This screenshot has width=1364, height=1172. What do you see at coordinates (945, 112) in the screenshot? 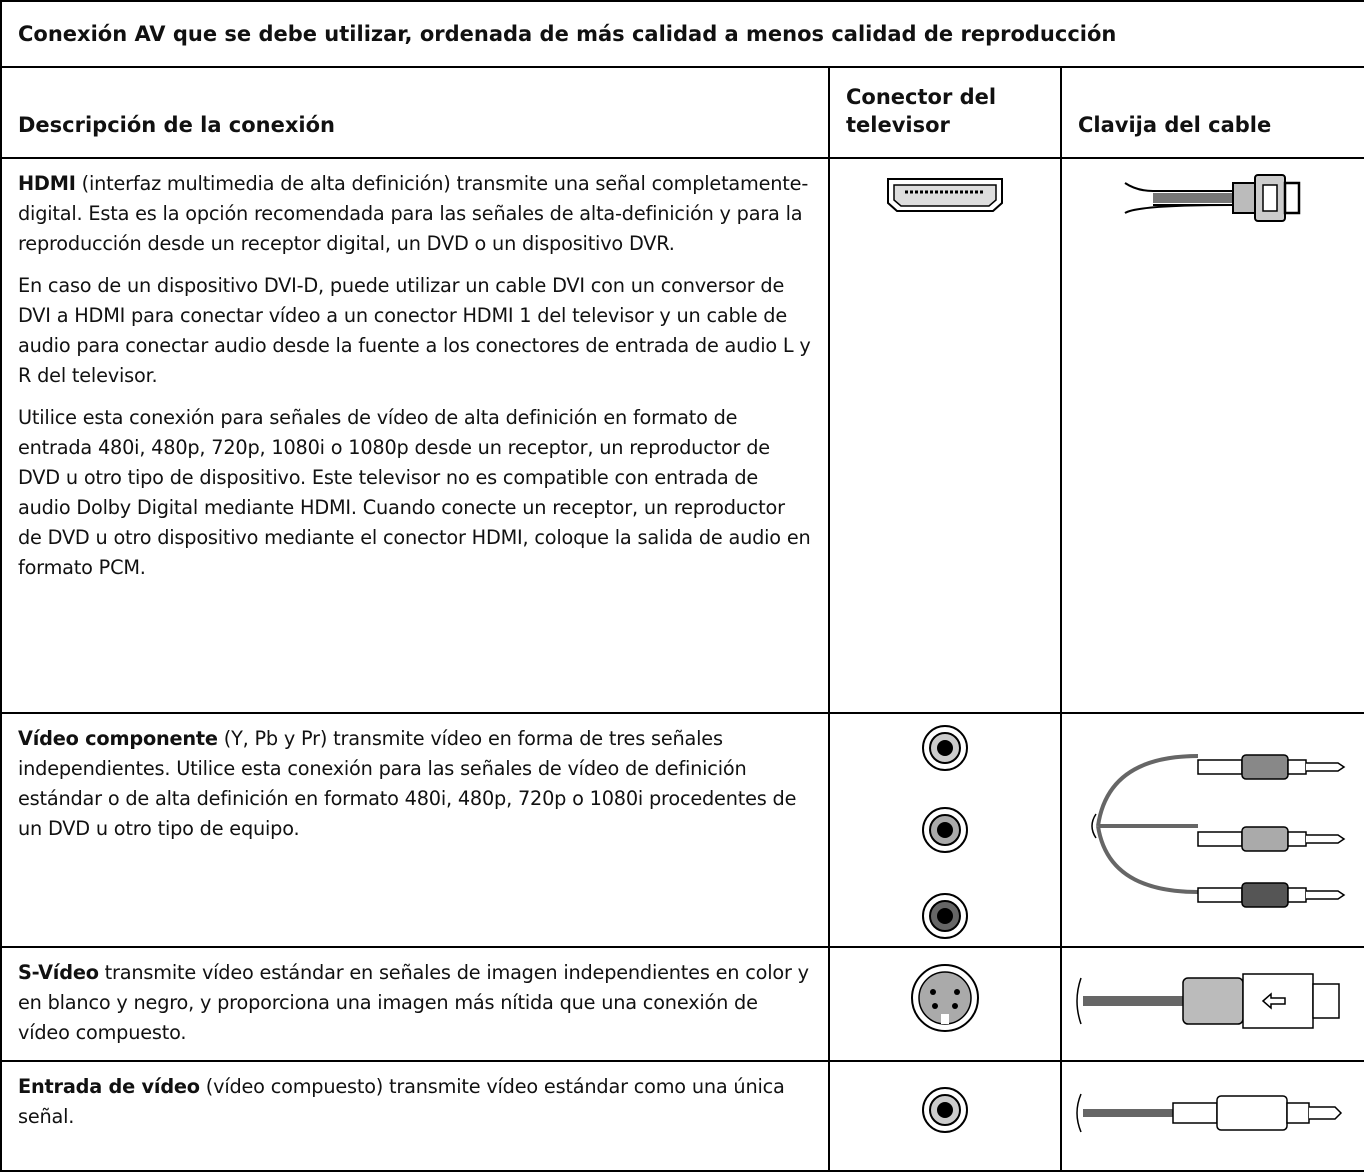
I see `column-header: Conector del televisor` at bounding box center [945, 112].